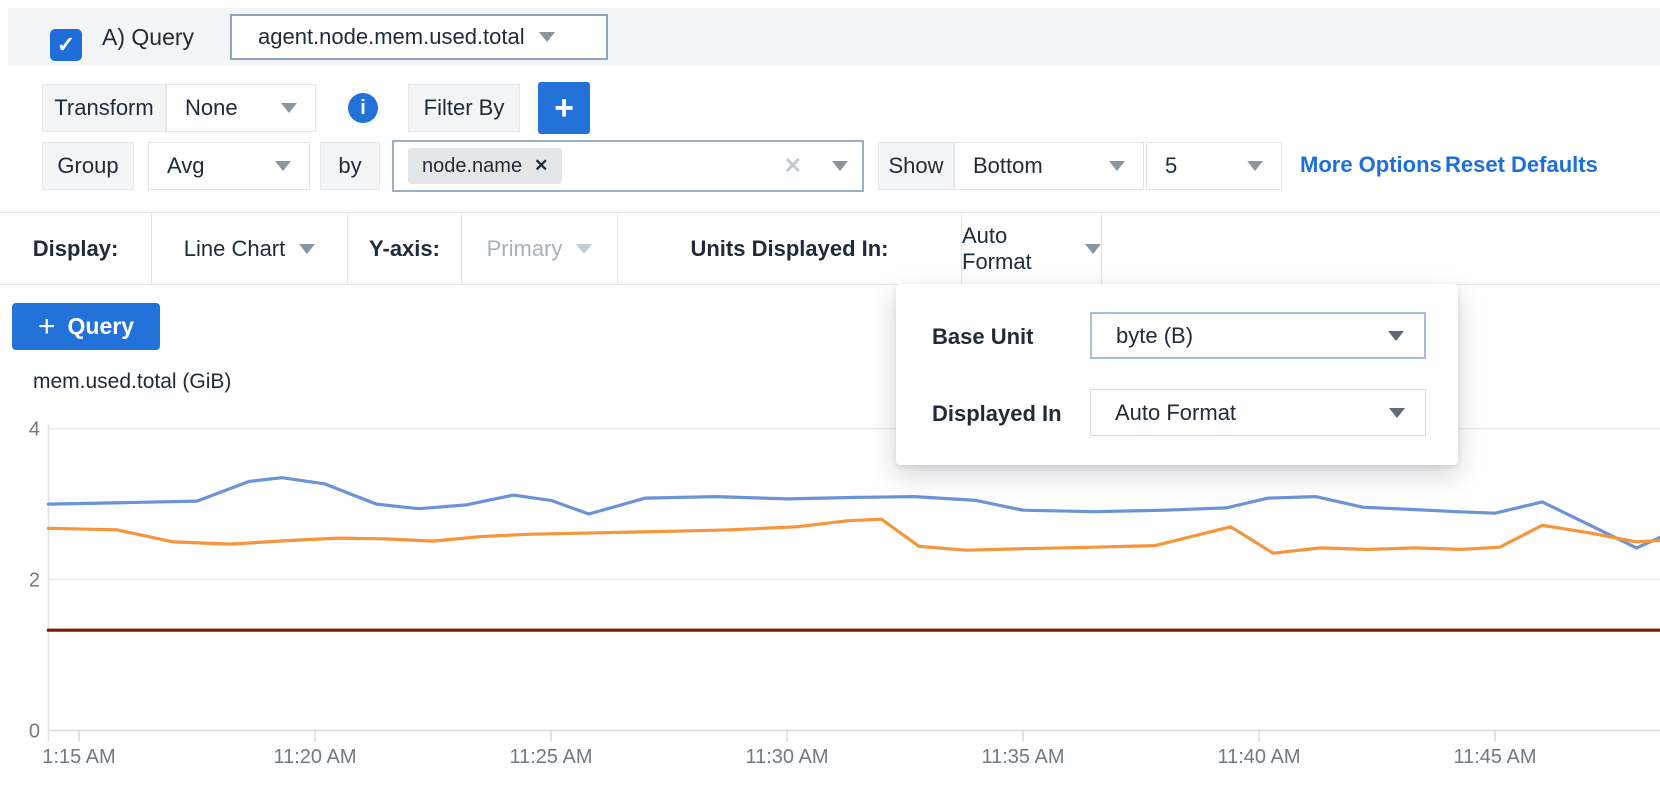 This screenshot has height=788, width=1660. I want to click on transform-select: None, so click(241, 108).